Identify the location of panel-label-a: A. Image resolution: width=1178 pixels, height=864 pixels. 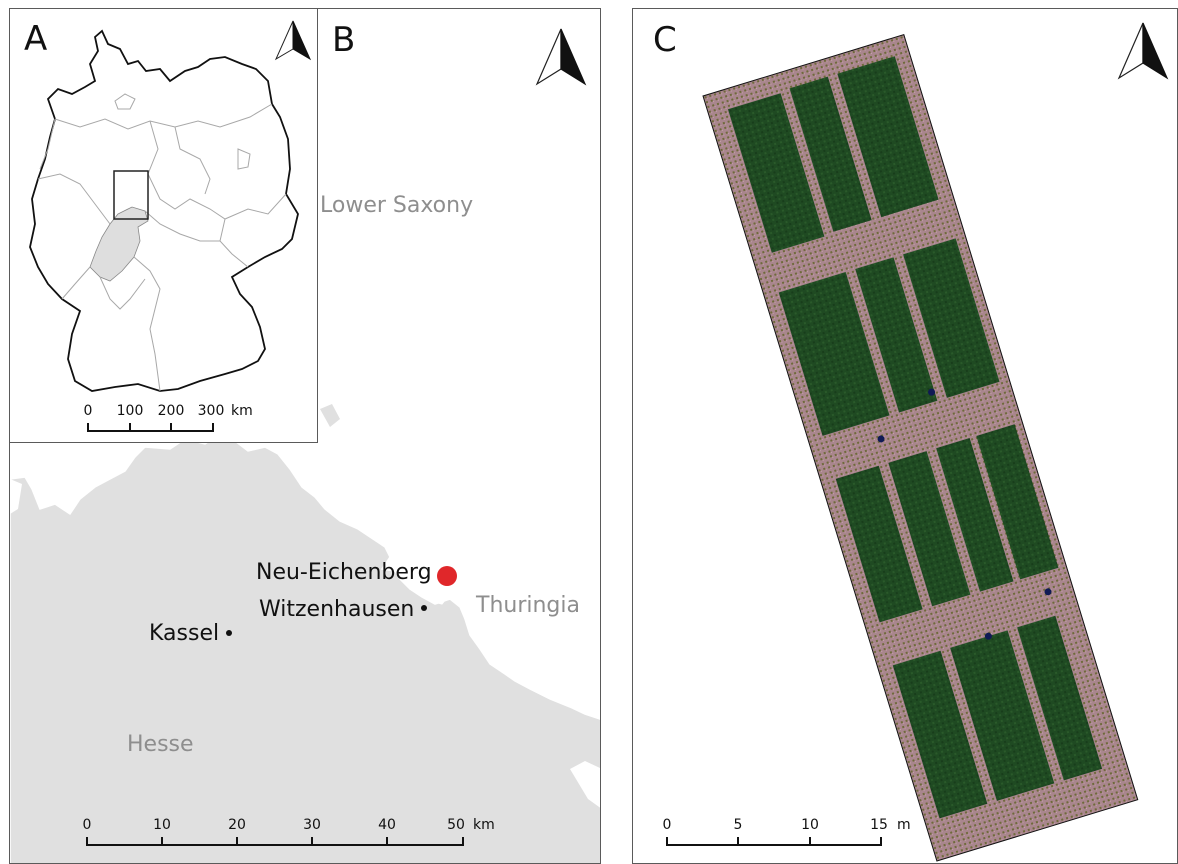
(36, 39).